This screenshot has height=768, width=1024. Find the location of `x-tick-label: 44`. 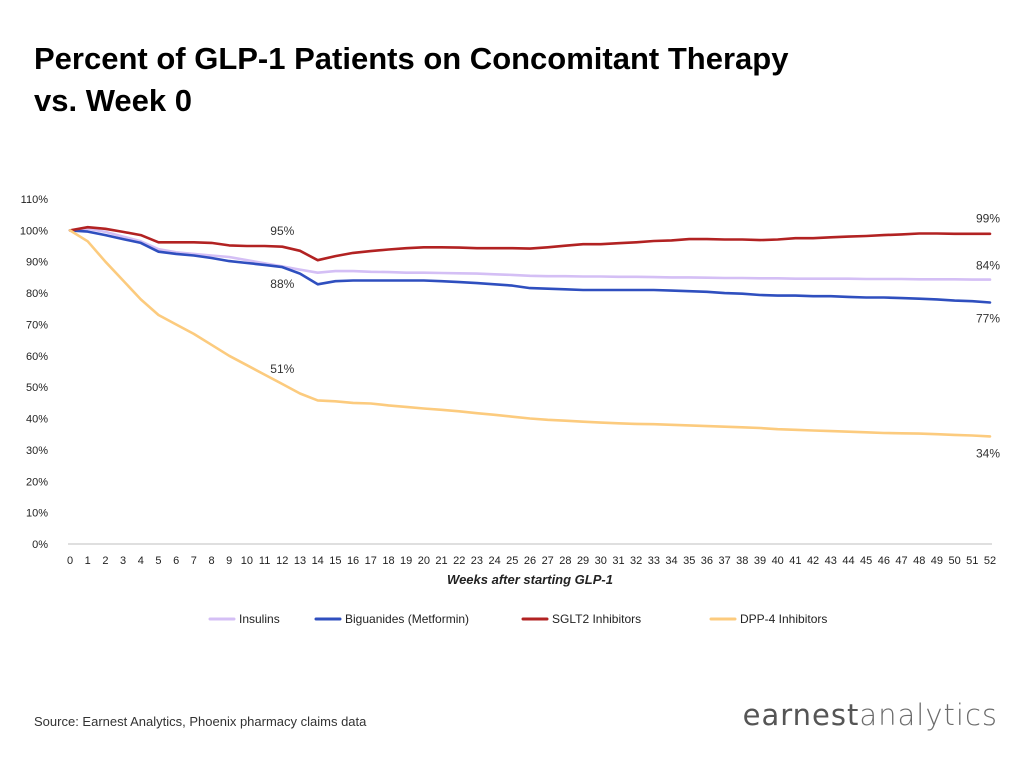

x-tick-label: 44 is located at coordinates (848, 561).